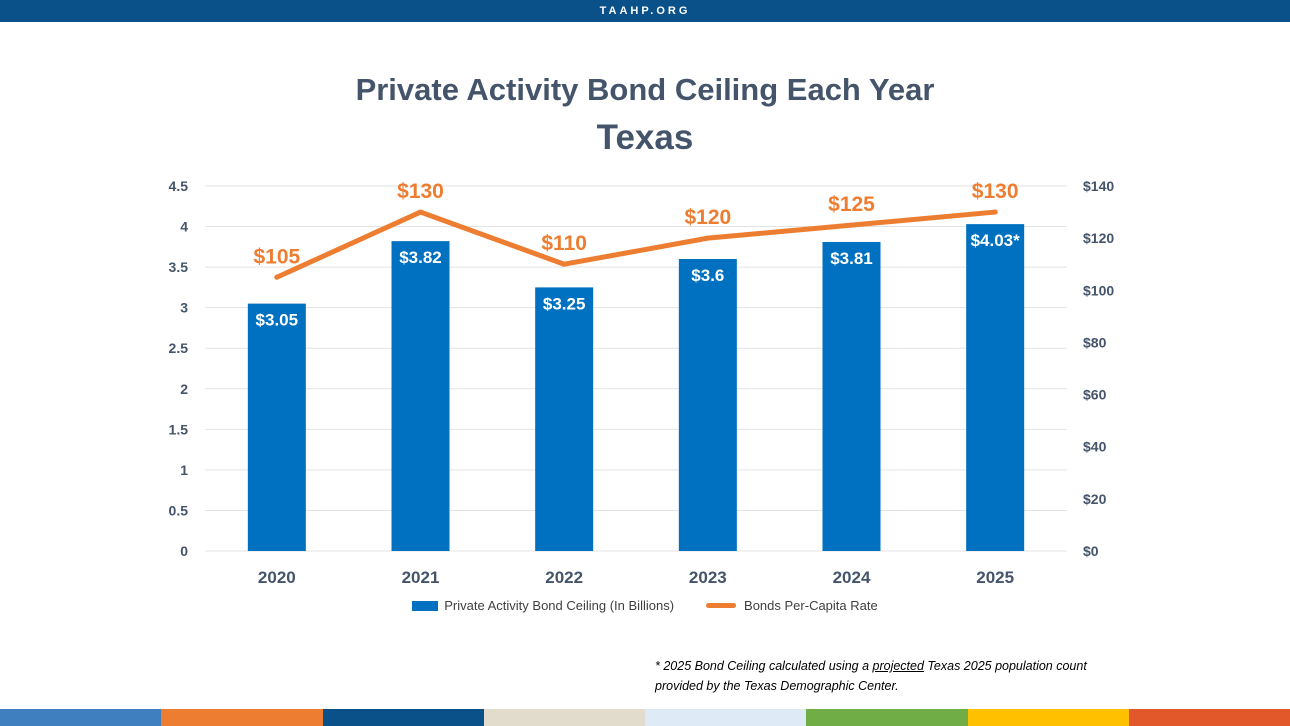 The image size is (1290, 726). Describe the element at coordinates (707, 275) in the screenshot. I see `bar-data-label: $3.6` at that location.